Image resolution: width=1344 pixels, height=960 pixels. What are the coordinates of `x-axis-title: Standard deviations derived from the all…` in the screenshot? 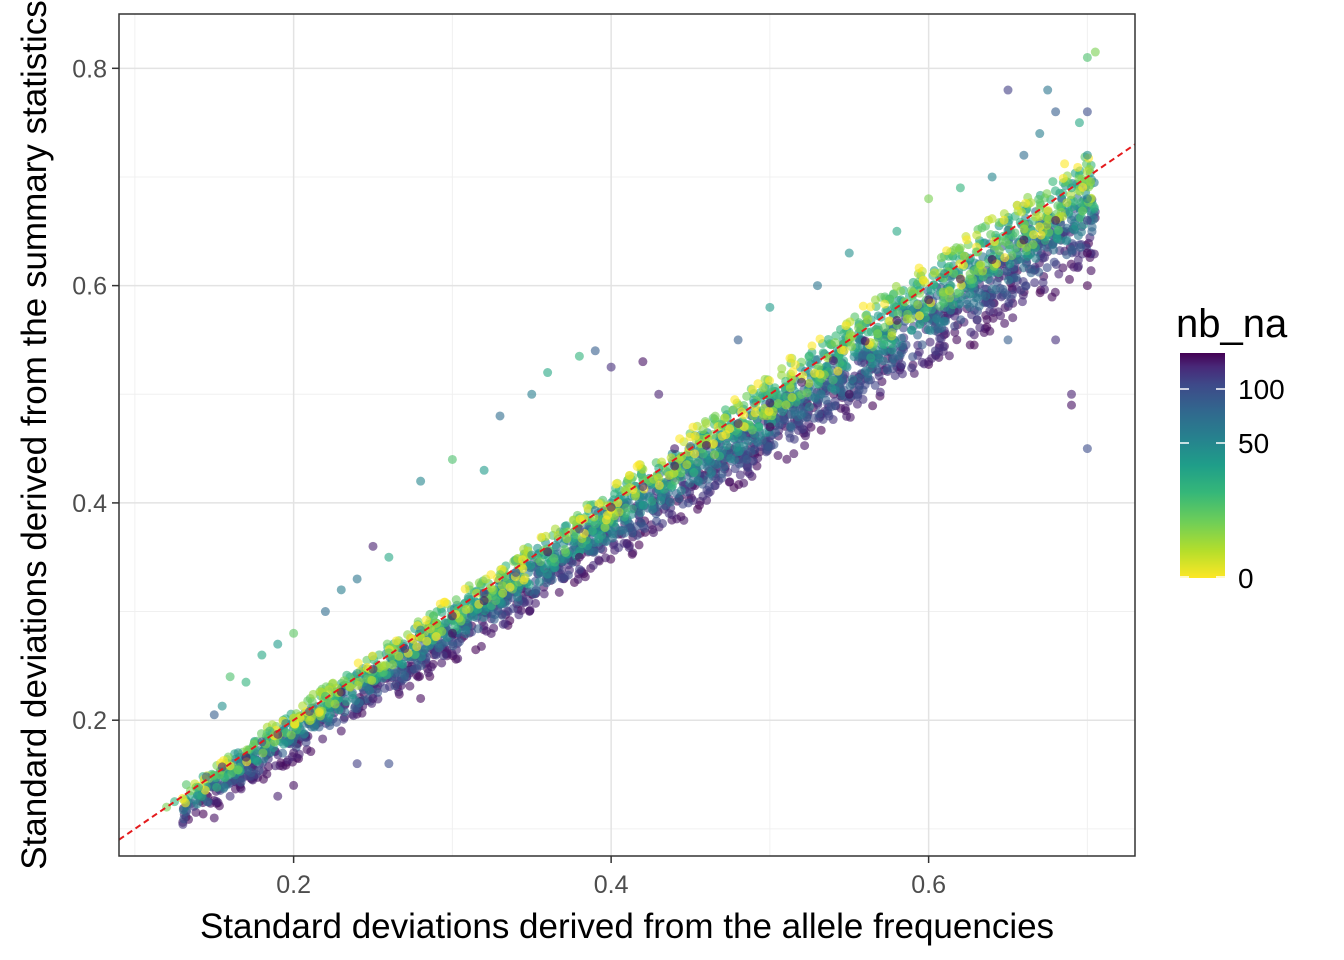 It's located at (627, 926).